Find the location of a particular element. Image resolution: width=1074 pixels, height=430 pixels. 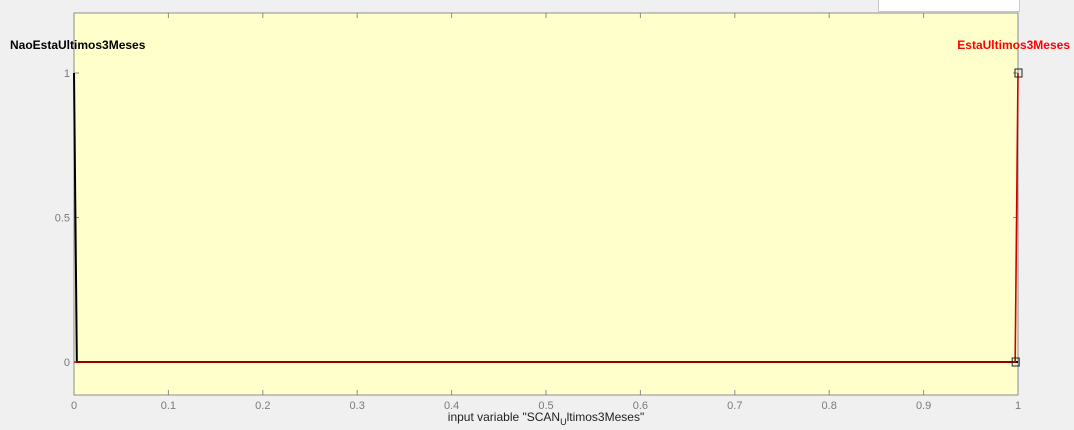

x-tick-label: 0.9 is located at coordinates (923, 406).